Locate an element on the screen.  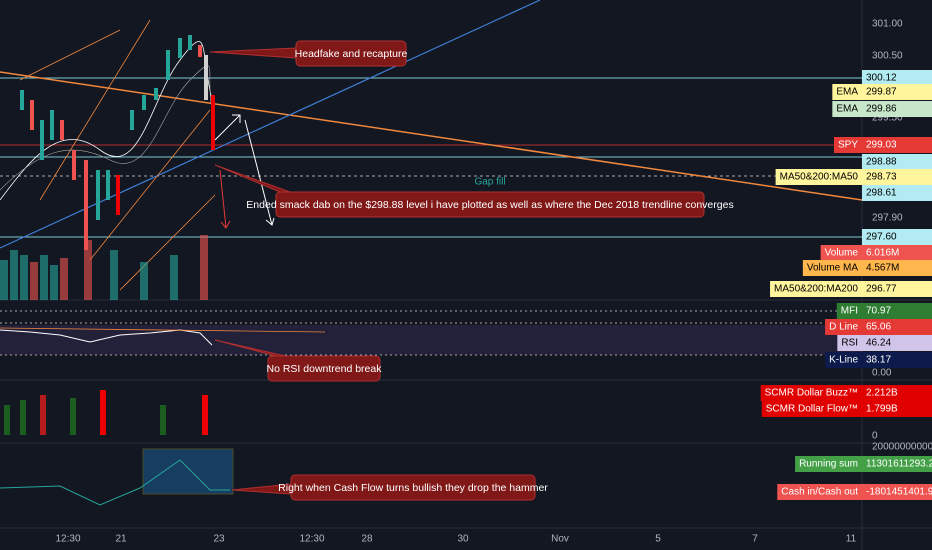
price-label: 20000000000.00 is located at coordinates (902, 447).